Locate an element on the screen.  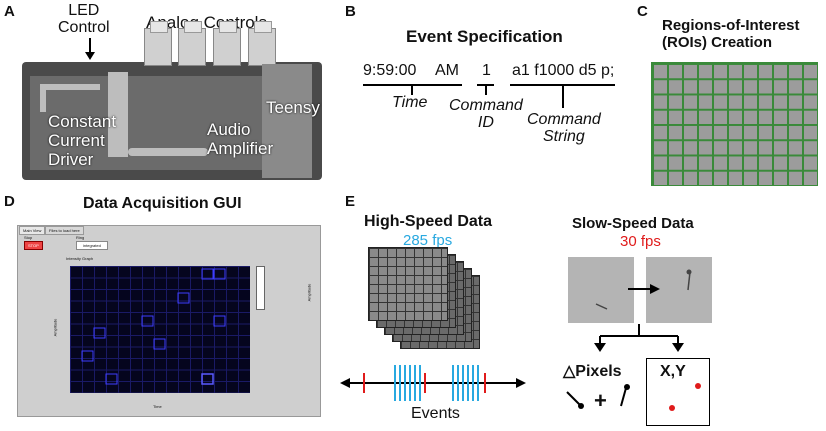
slow-speed-fps: 30 fps is located at coordinates (640, 241).